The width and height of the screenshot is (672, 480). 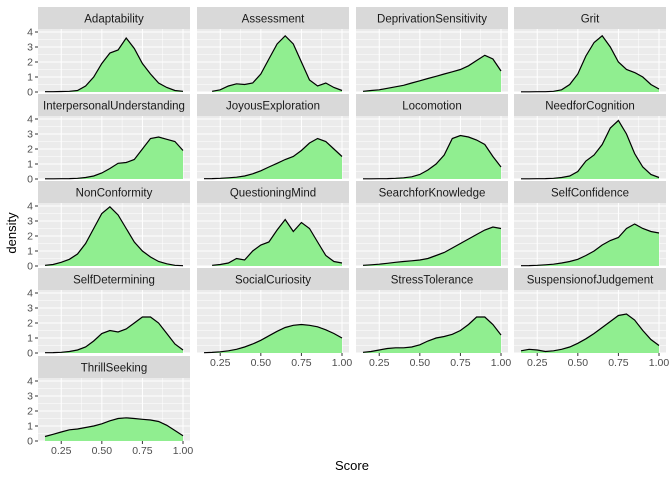 I want to click on facet-strip-label: InterpersonalUnderstanding, so click(x=114, y=107).